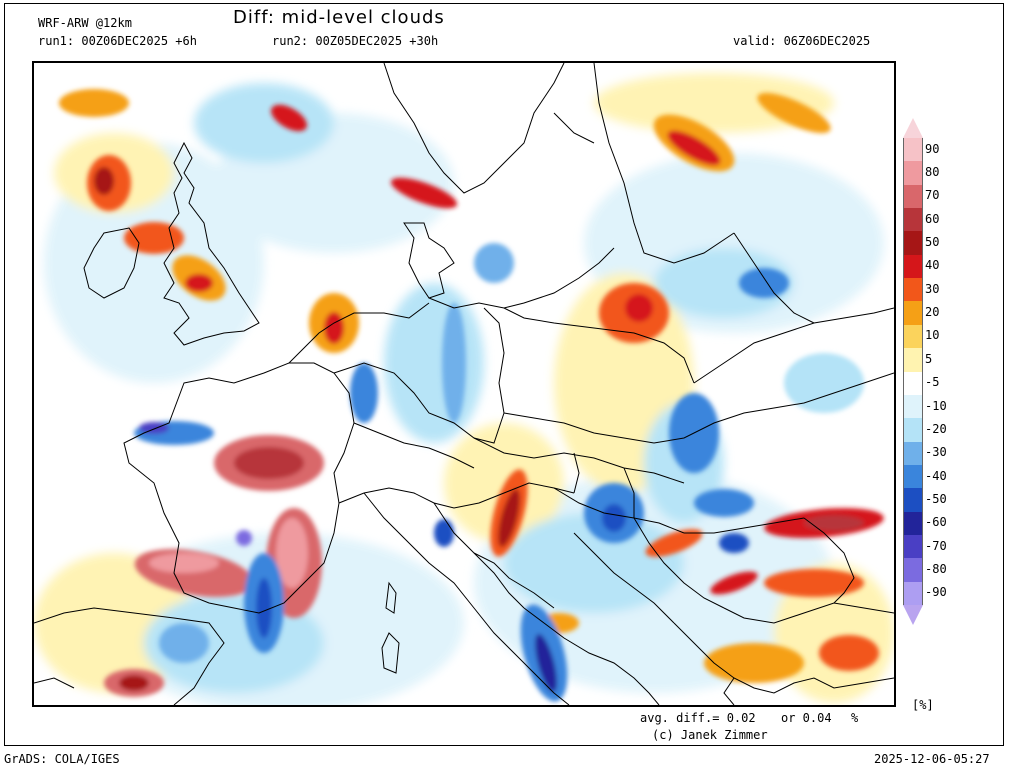  I want to click on unit-label: [%], so click(923, 705).